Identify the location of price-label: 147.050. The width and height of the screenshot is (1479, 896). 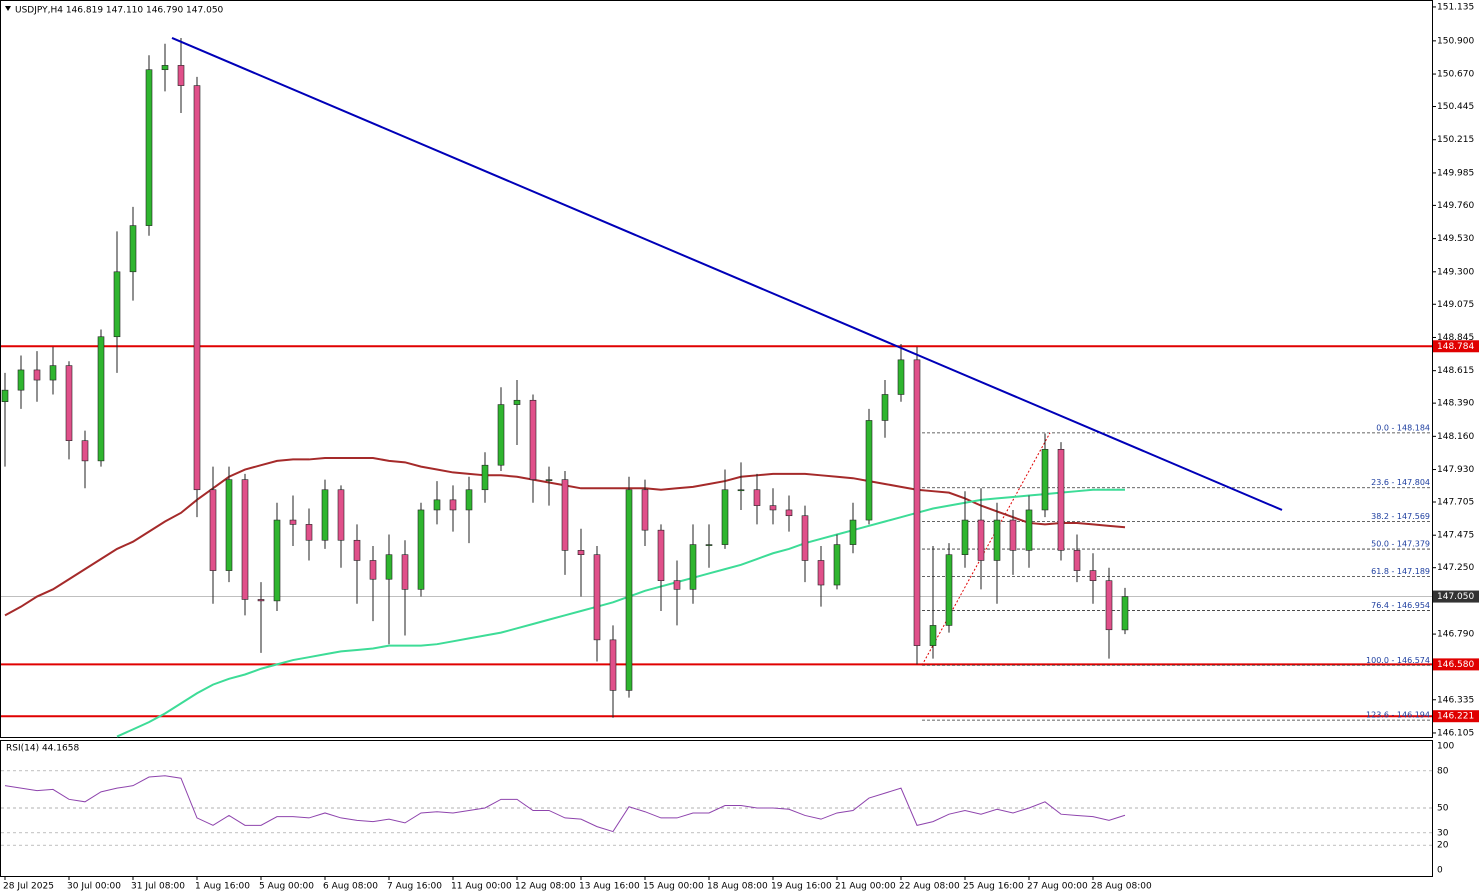
(1455, 597).